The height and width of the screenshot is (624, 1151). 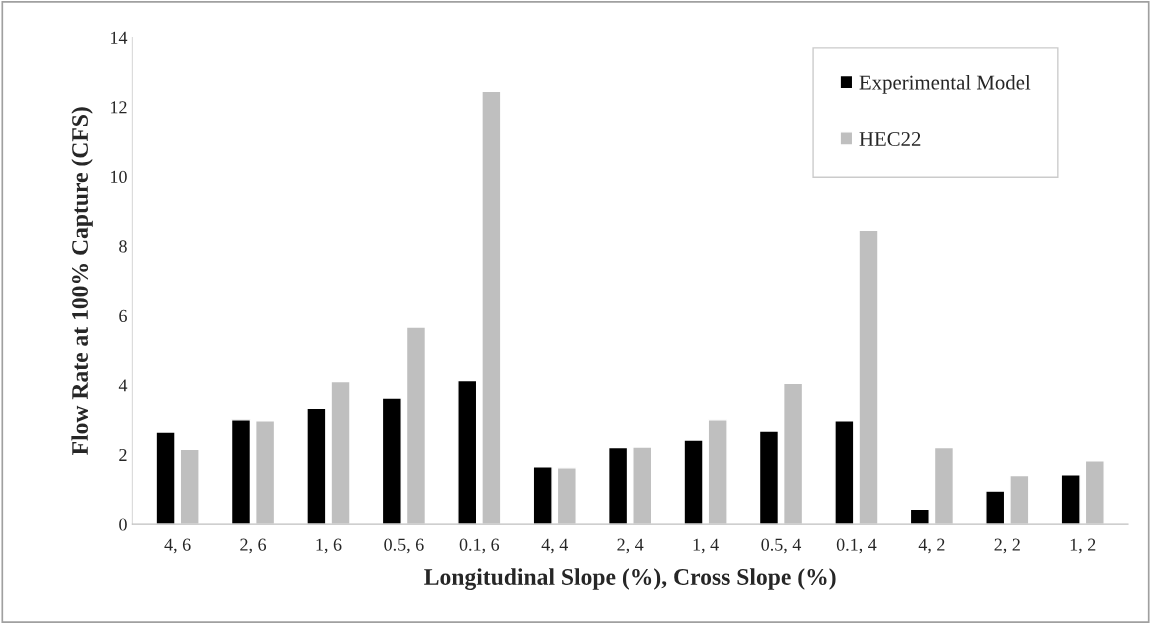 What do you see at coordinates (479, 546) in the screenshot?
I see `x-tick-label: 0.1, 6` at bounding box center [479, 546].